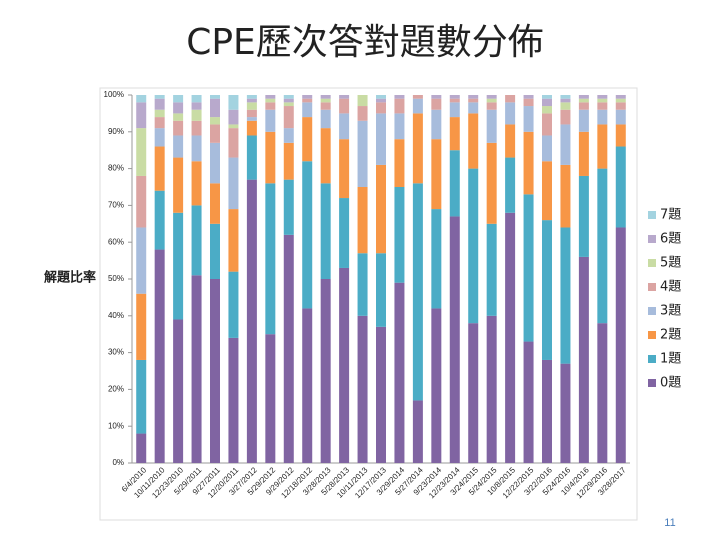 This screenshot has height=540, width=720. Describe the element at coordinates (670, 263) in the screenshot. I see `legend-label: 5題` at that location.